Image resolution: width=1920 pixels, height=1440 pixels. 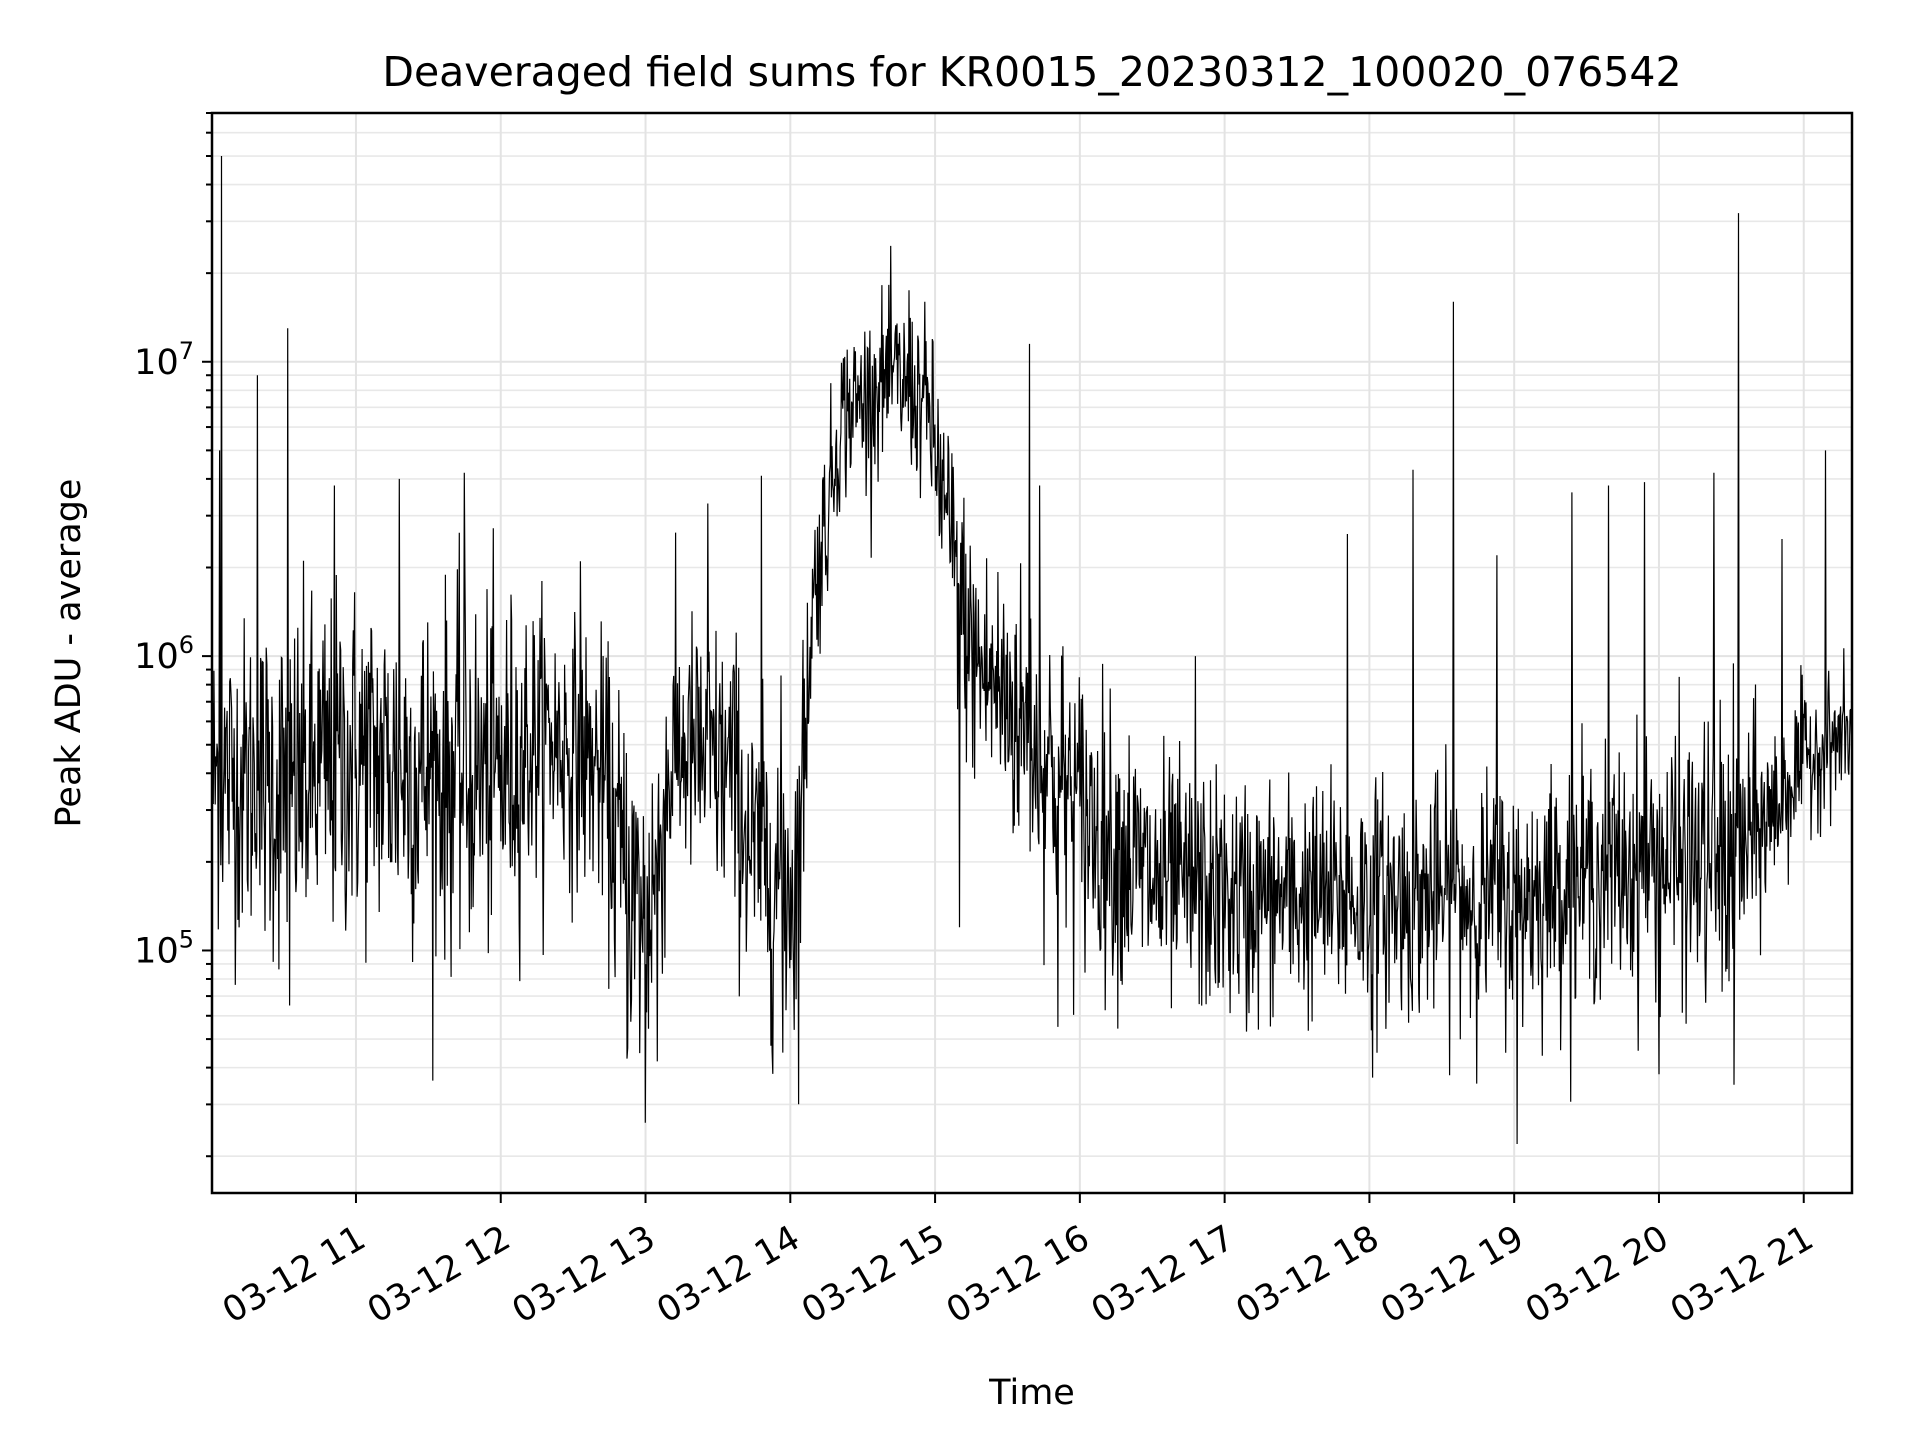 What do you see at coordinates (439, 1274) in the screenshot?
I see `x-tick-label: 03-12 12` at bounding box center [439, 1274].